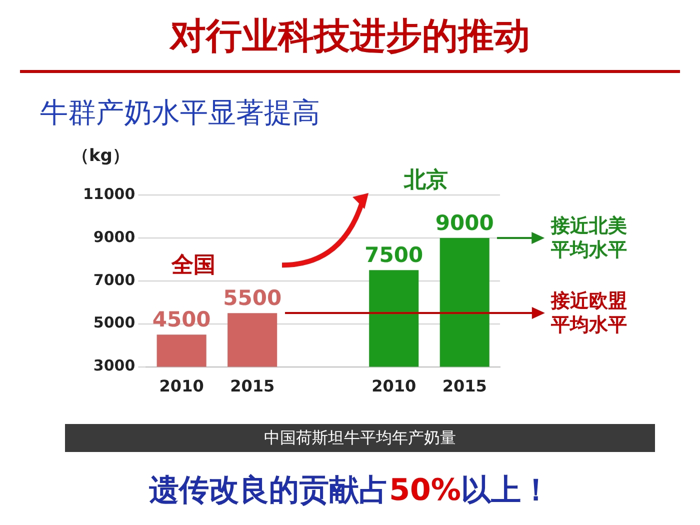 The image size is (700, 525). What do you see at coordinates (360, 438) in the screenshot?
I see `text: 中国荷斯坦牛平均年产奶量` at bounding box center [360, 438].